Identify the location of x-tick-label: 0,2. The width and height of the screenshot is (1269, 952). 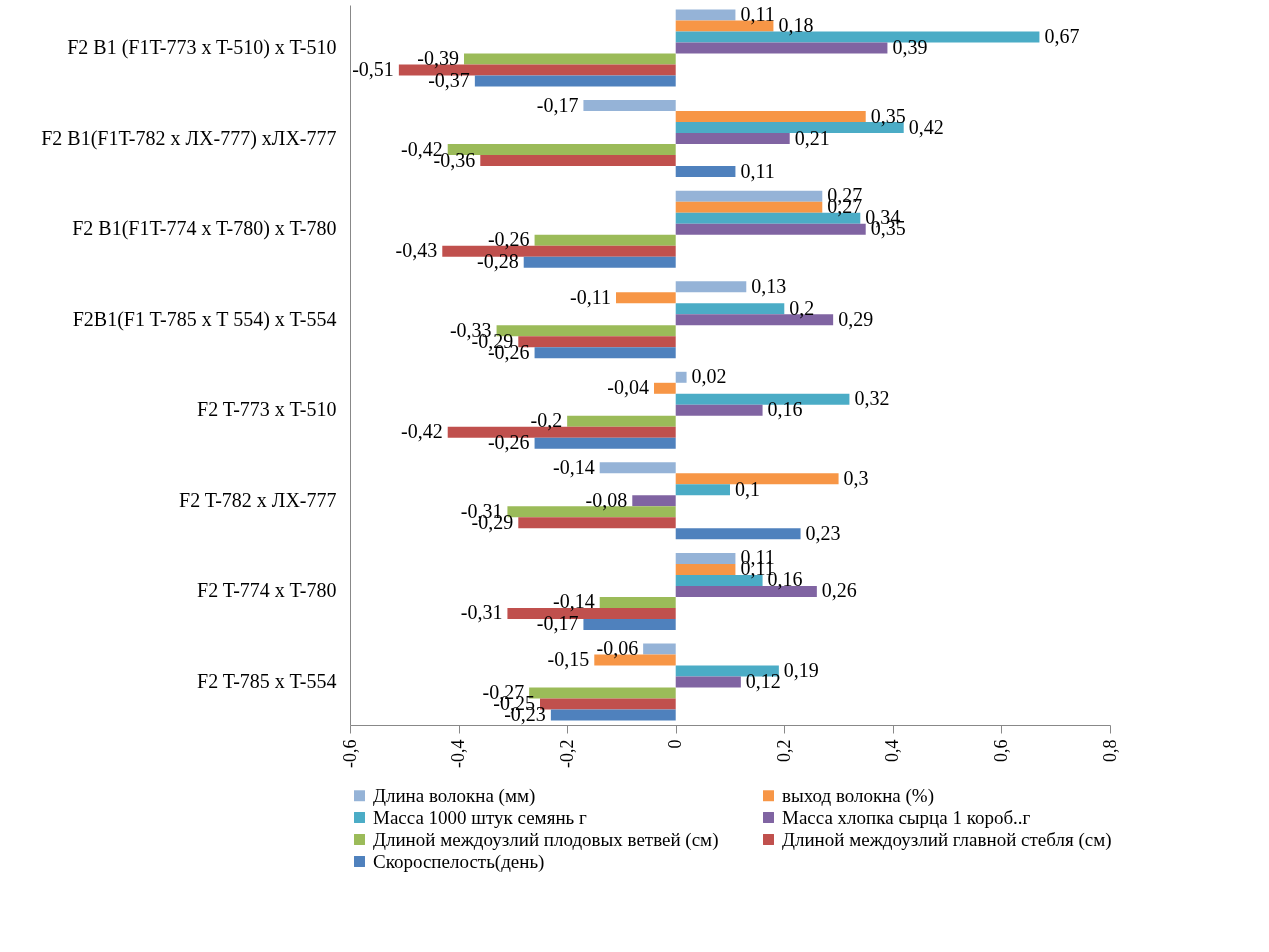
(783, 750).